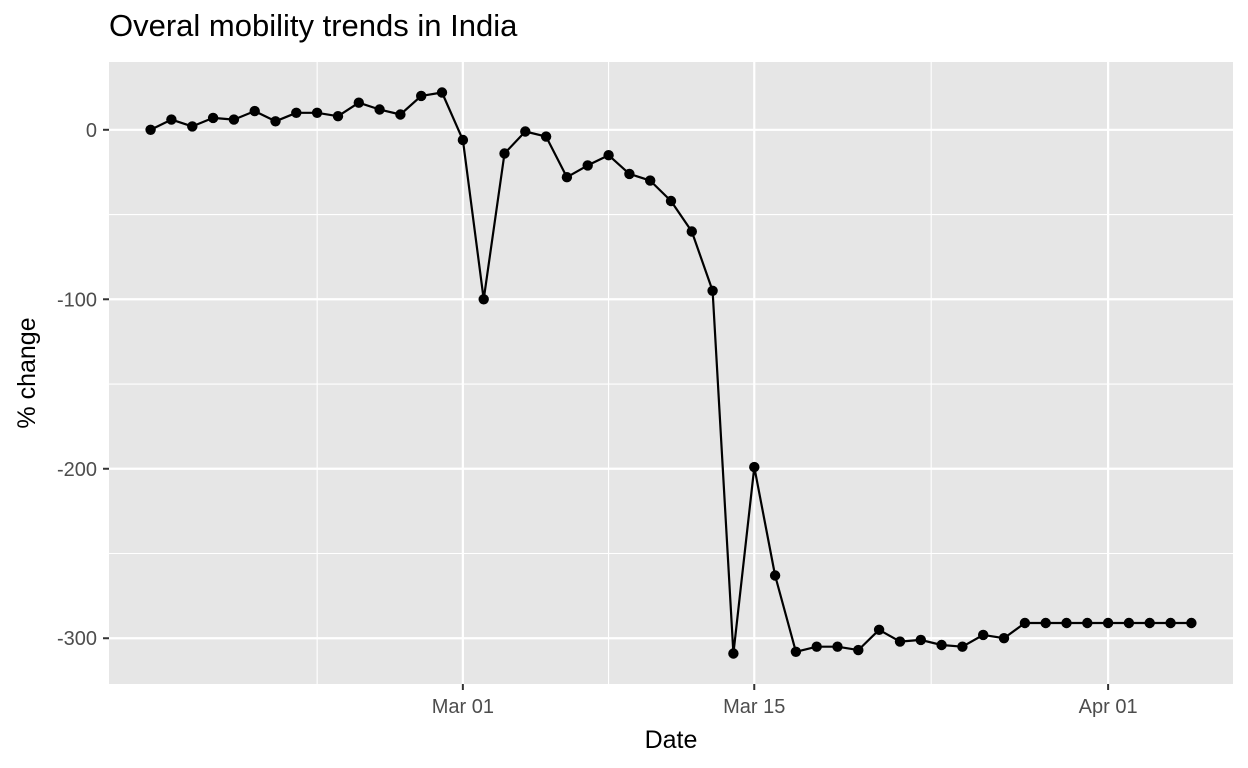  I want to click on x-axis-title: Date, so click(671, 740).